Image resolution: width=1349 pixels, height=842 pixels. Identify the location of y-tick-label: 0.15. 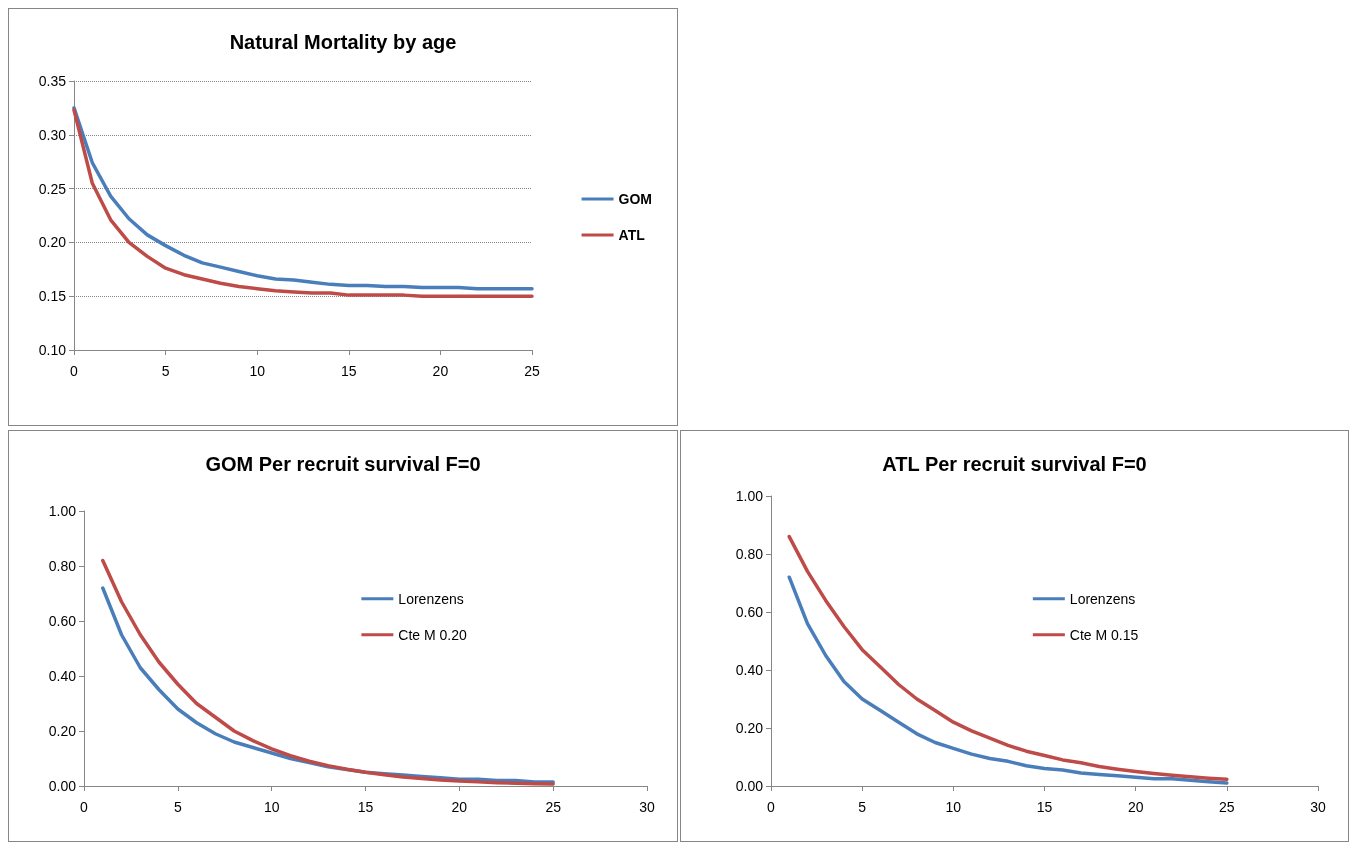
(52, 296).